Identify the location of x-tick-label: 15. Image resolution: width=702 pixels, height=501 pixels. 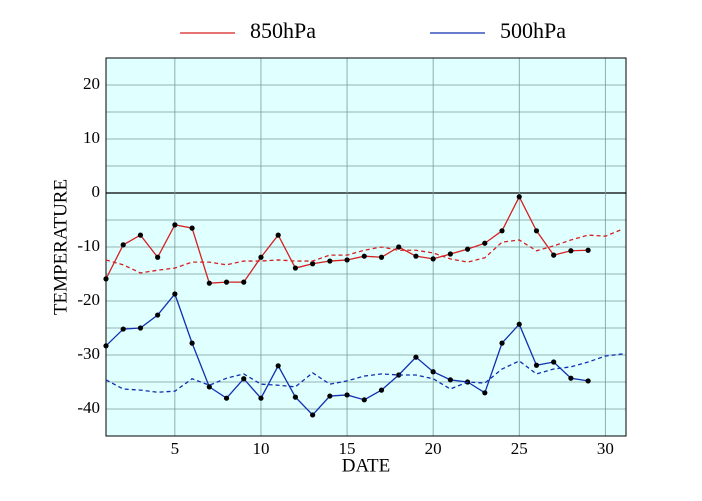
(347, 448).